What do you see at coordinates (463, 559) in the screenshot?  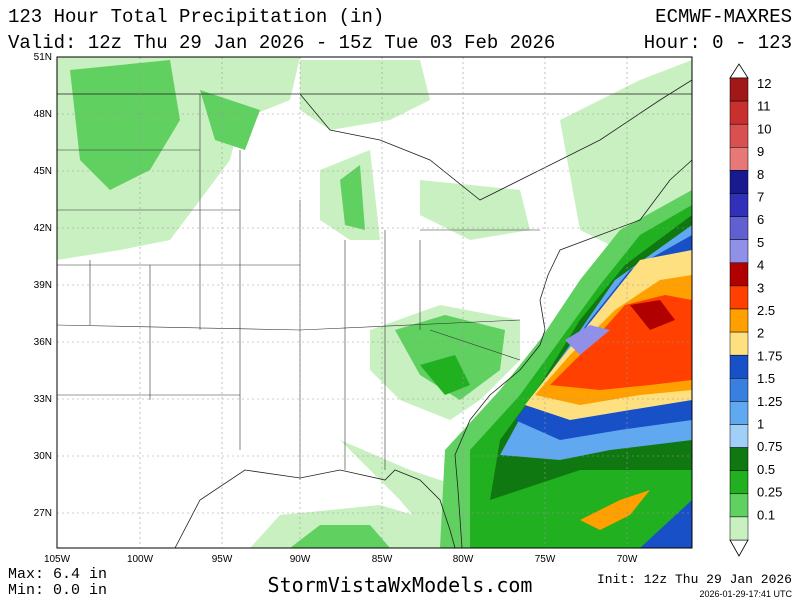 I see `lon-label: 80W` at bounding box center [463, 559].